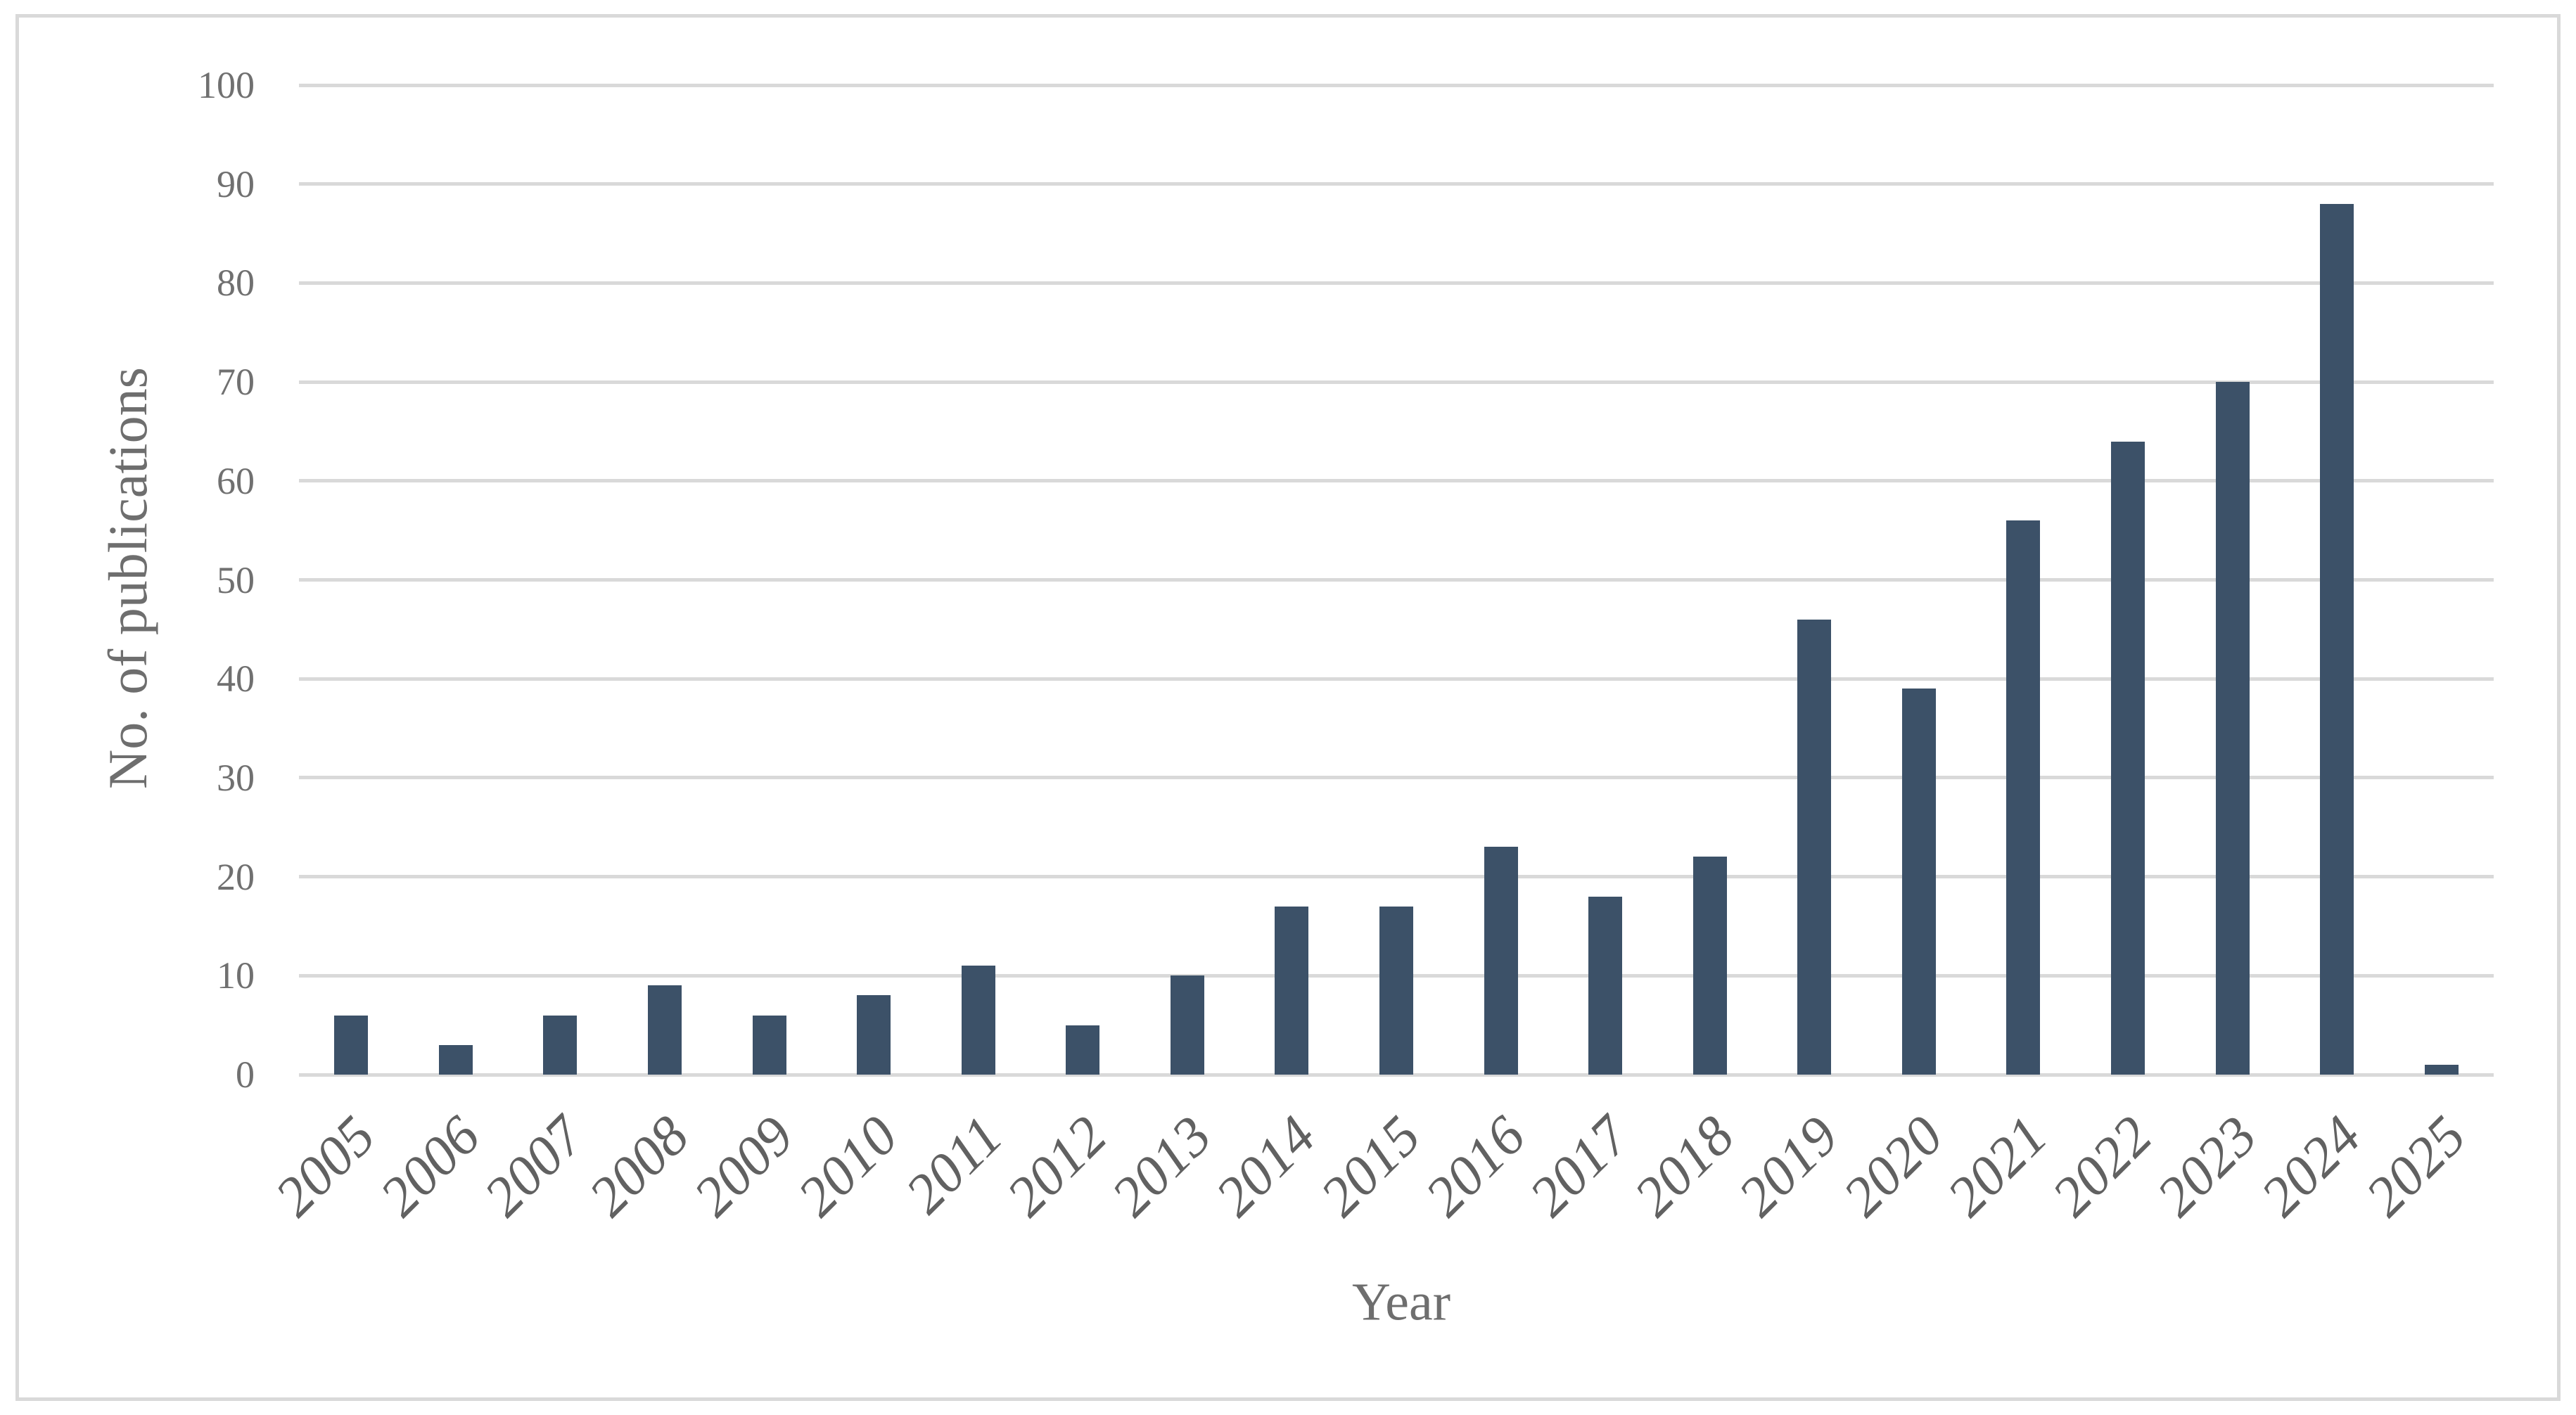 The image size is (2576, 1415). What do you see at coordinates (245, 1075) in the screenshot?
I see `y-tick-label-0: 0` at bounding box center [245, 1075].